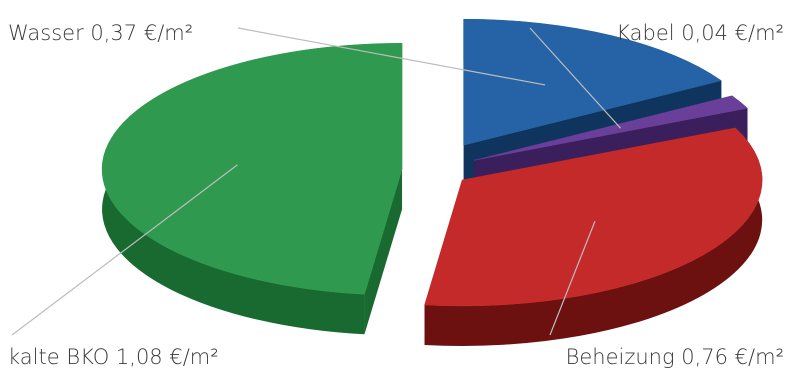 This screenshot has height=374, width=792. I want to click on slice-label-kabel: Kabel 0,04 €/m², so click(700, 33).